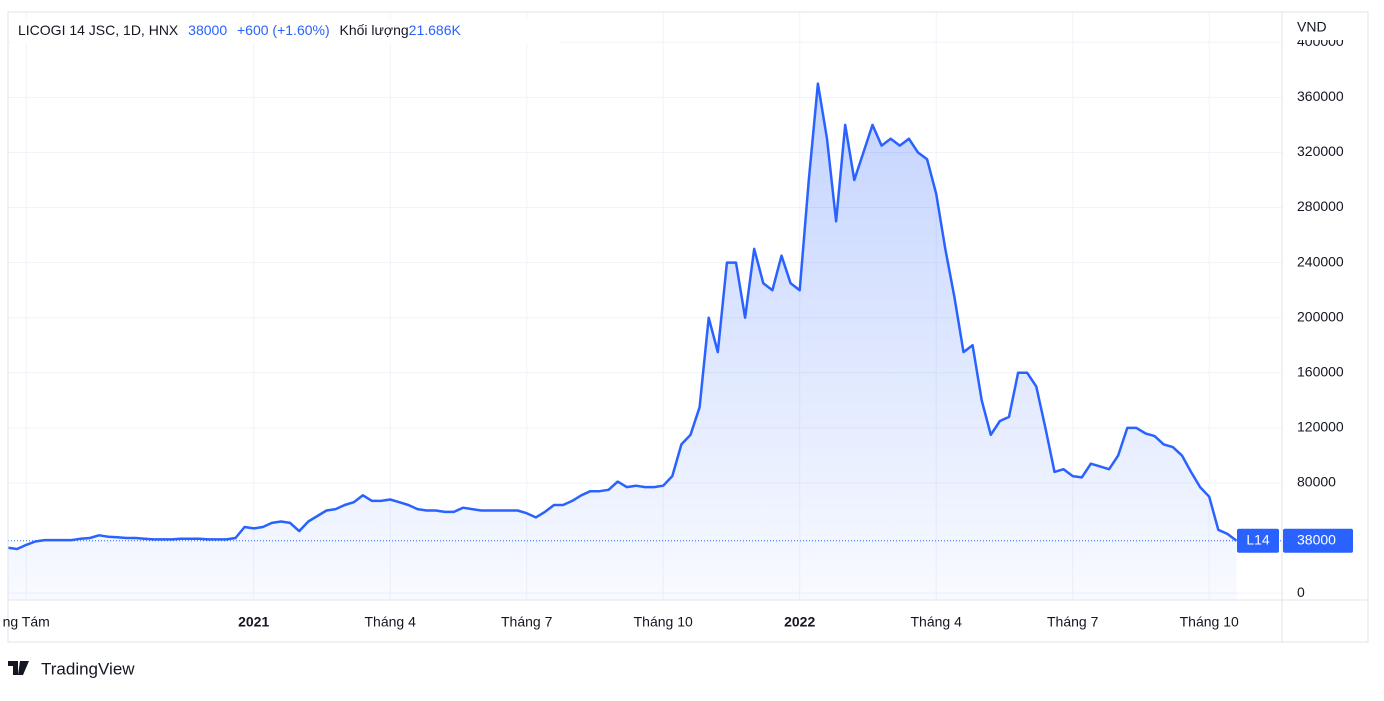 The height and width of the screenshot is (701, 1384). Describe the element at coordinates (18, 668) in the screenshot. I see `brand-logo` at that location.